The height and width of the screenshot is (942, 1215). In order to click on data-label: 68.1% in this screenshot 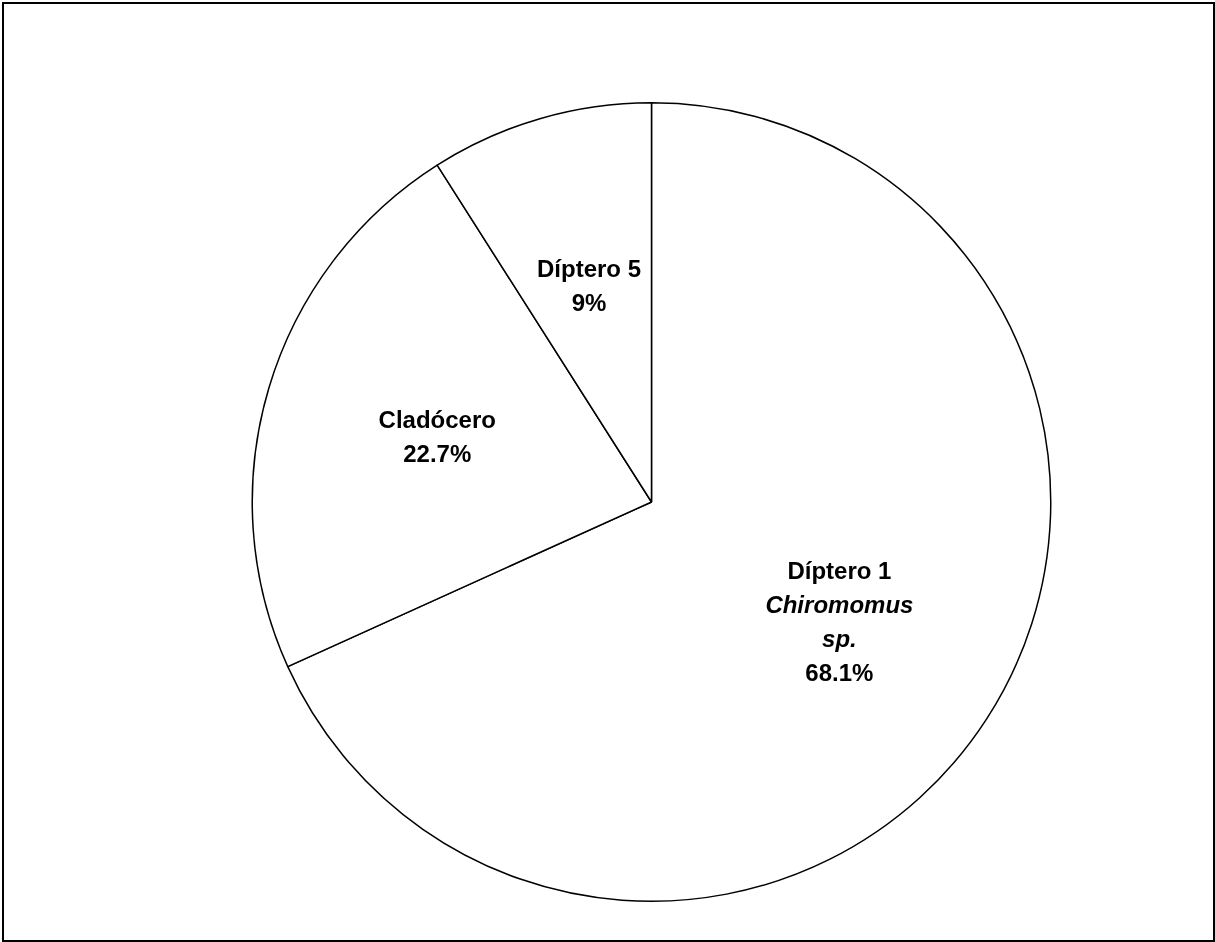, I will do `click(839, 672)`.